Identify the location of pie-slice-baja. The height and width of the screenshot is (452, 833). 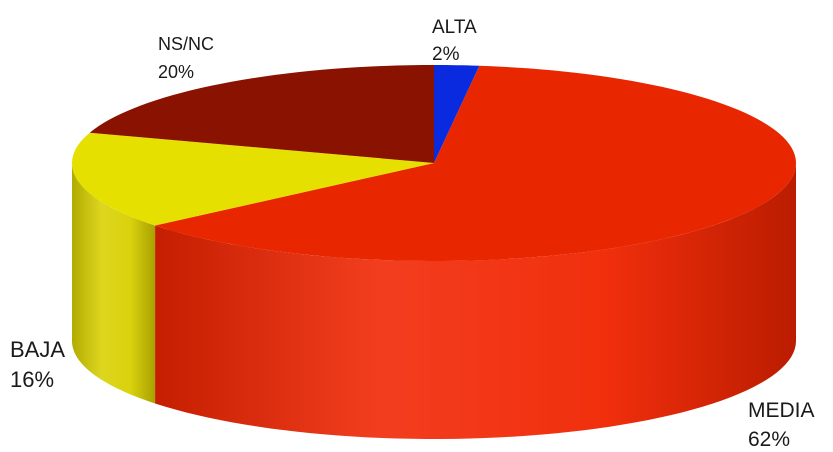
(253, 179).